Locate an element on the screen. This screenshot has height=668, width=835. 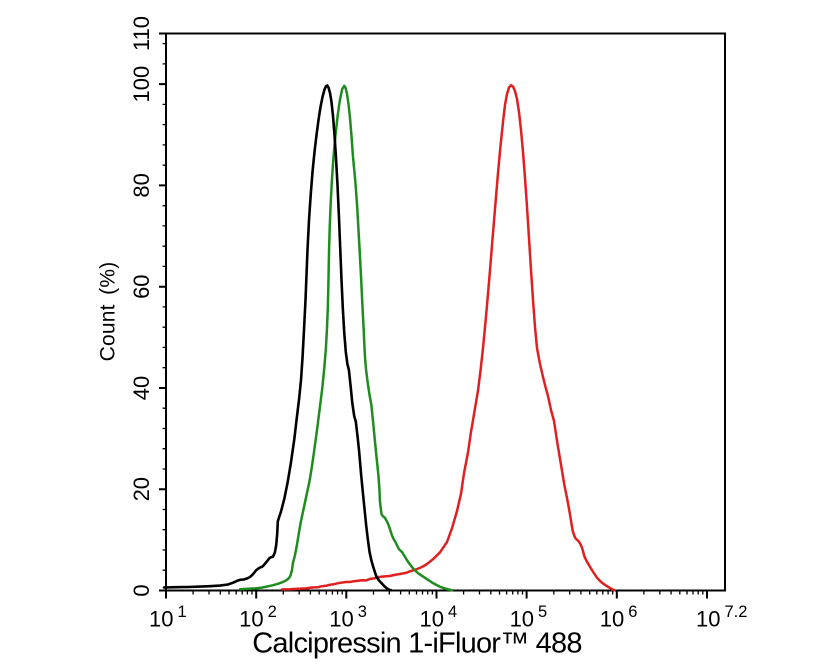
svg-text: 100 is located at coordinates (141, 84).